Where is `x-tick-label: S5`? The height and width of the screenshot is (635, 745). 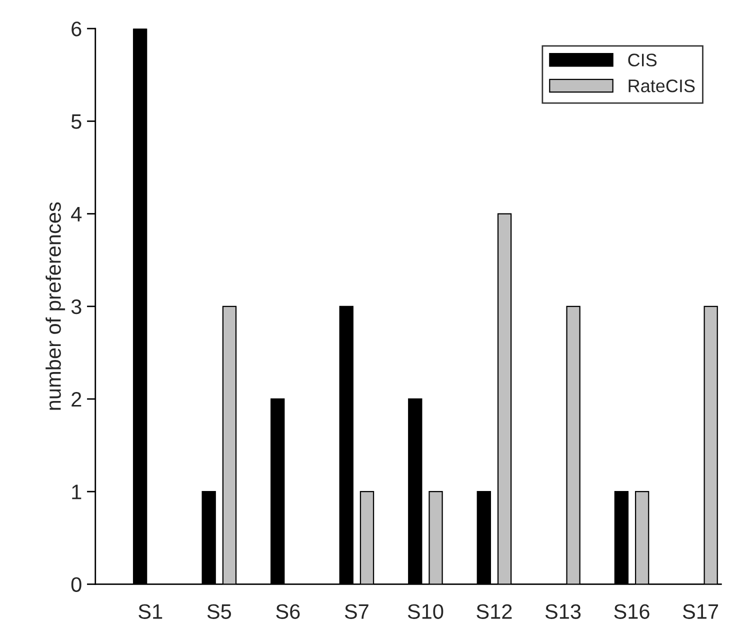
x-tick-label: S5 is located at coordinates (219, 611).